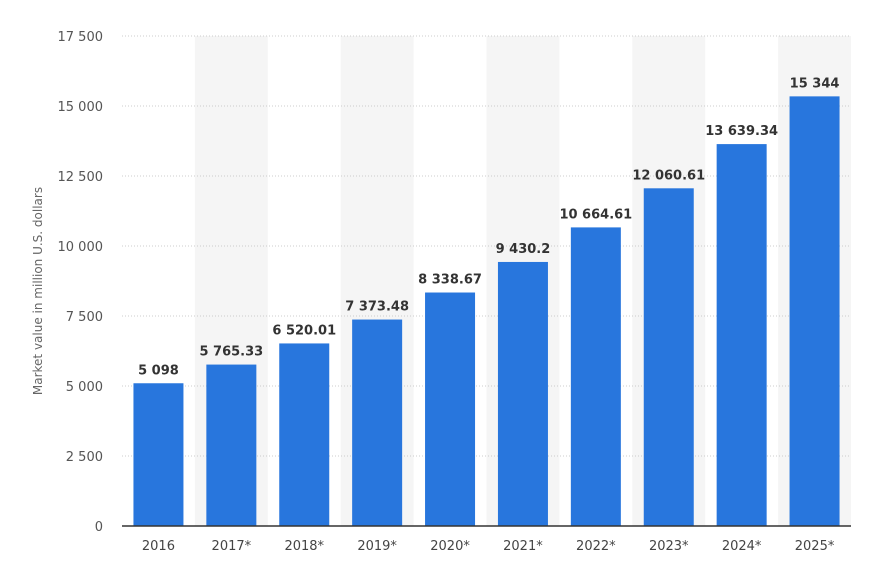  Describe the element at coordinates (84, 457) in the screenshot. I see `y-tick-label: 2 500` at that location.